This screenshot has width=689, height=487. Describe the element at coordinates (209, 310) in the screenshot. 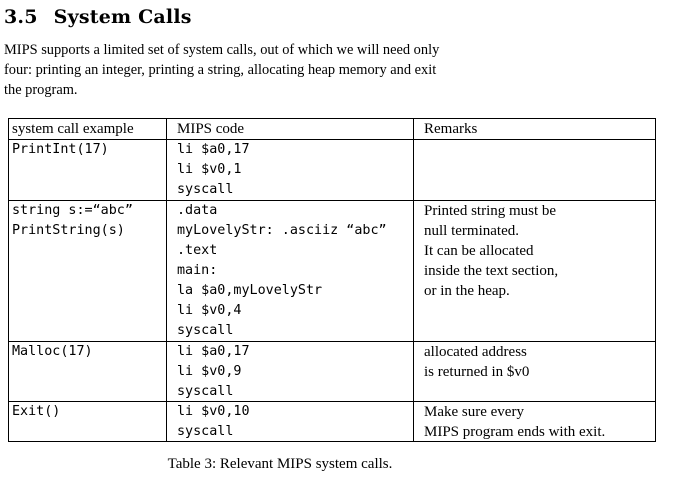

I see `code-line: li $v0,4` at that location.